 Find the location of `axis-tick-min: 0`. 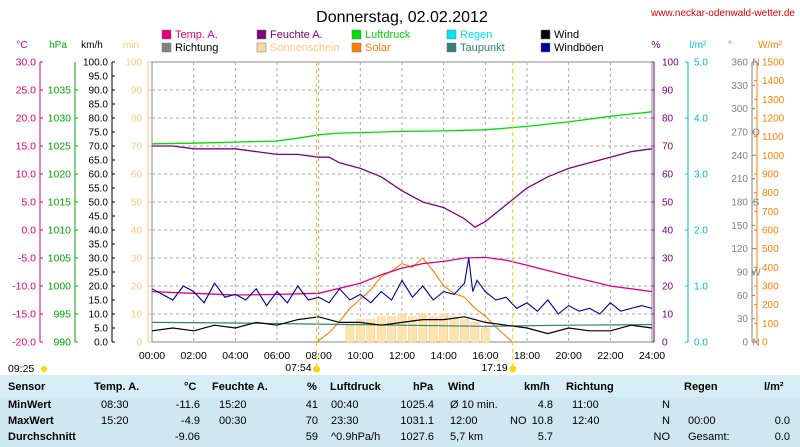

axis-tick-min: 0 is located at coordinates (139, 343).